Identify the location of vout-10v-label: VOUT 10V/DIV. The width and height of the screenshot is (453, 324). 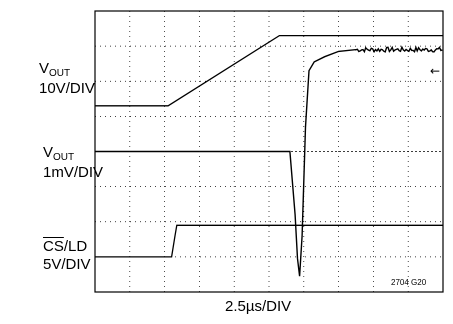
(67, 79).